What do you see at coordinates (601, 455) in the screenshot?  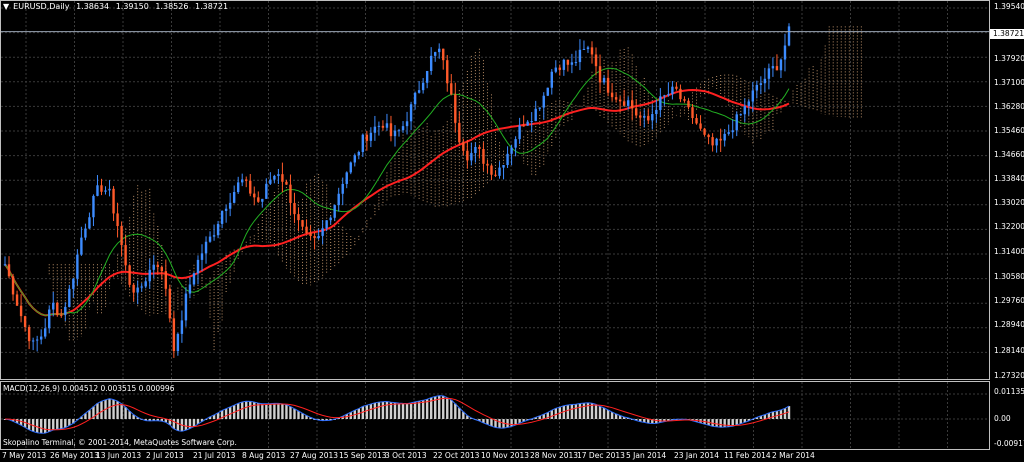 I see `time-tick: 17 Dec 2013` at bounding box center [601, 455].